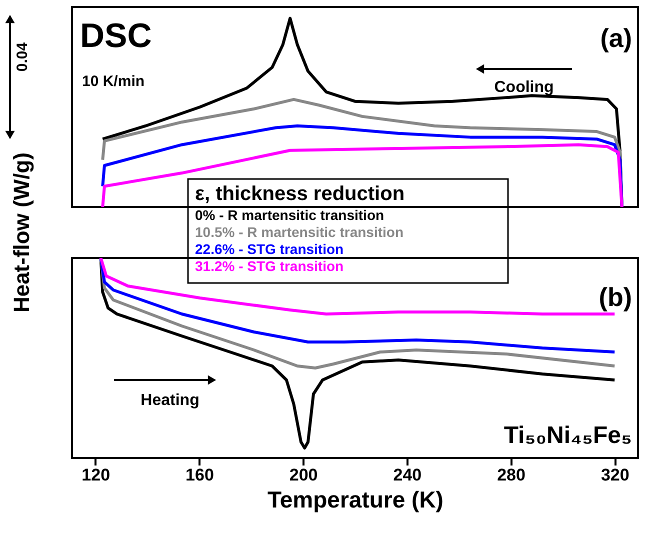 The image size is (651, 556). Describe the element at coordinates (615, 297) in the screenshot. I see `annotation: (b)` at that location.